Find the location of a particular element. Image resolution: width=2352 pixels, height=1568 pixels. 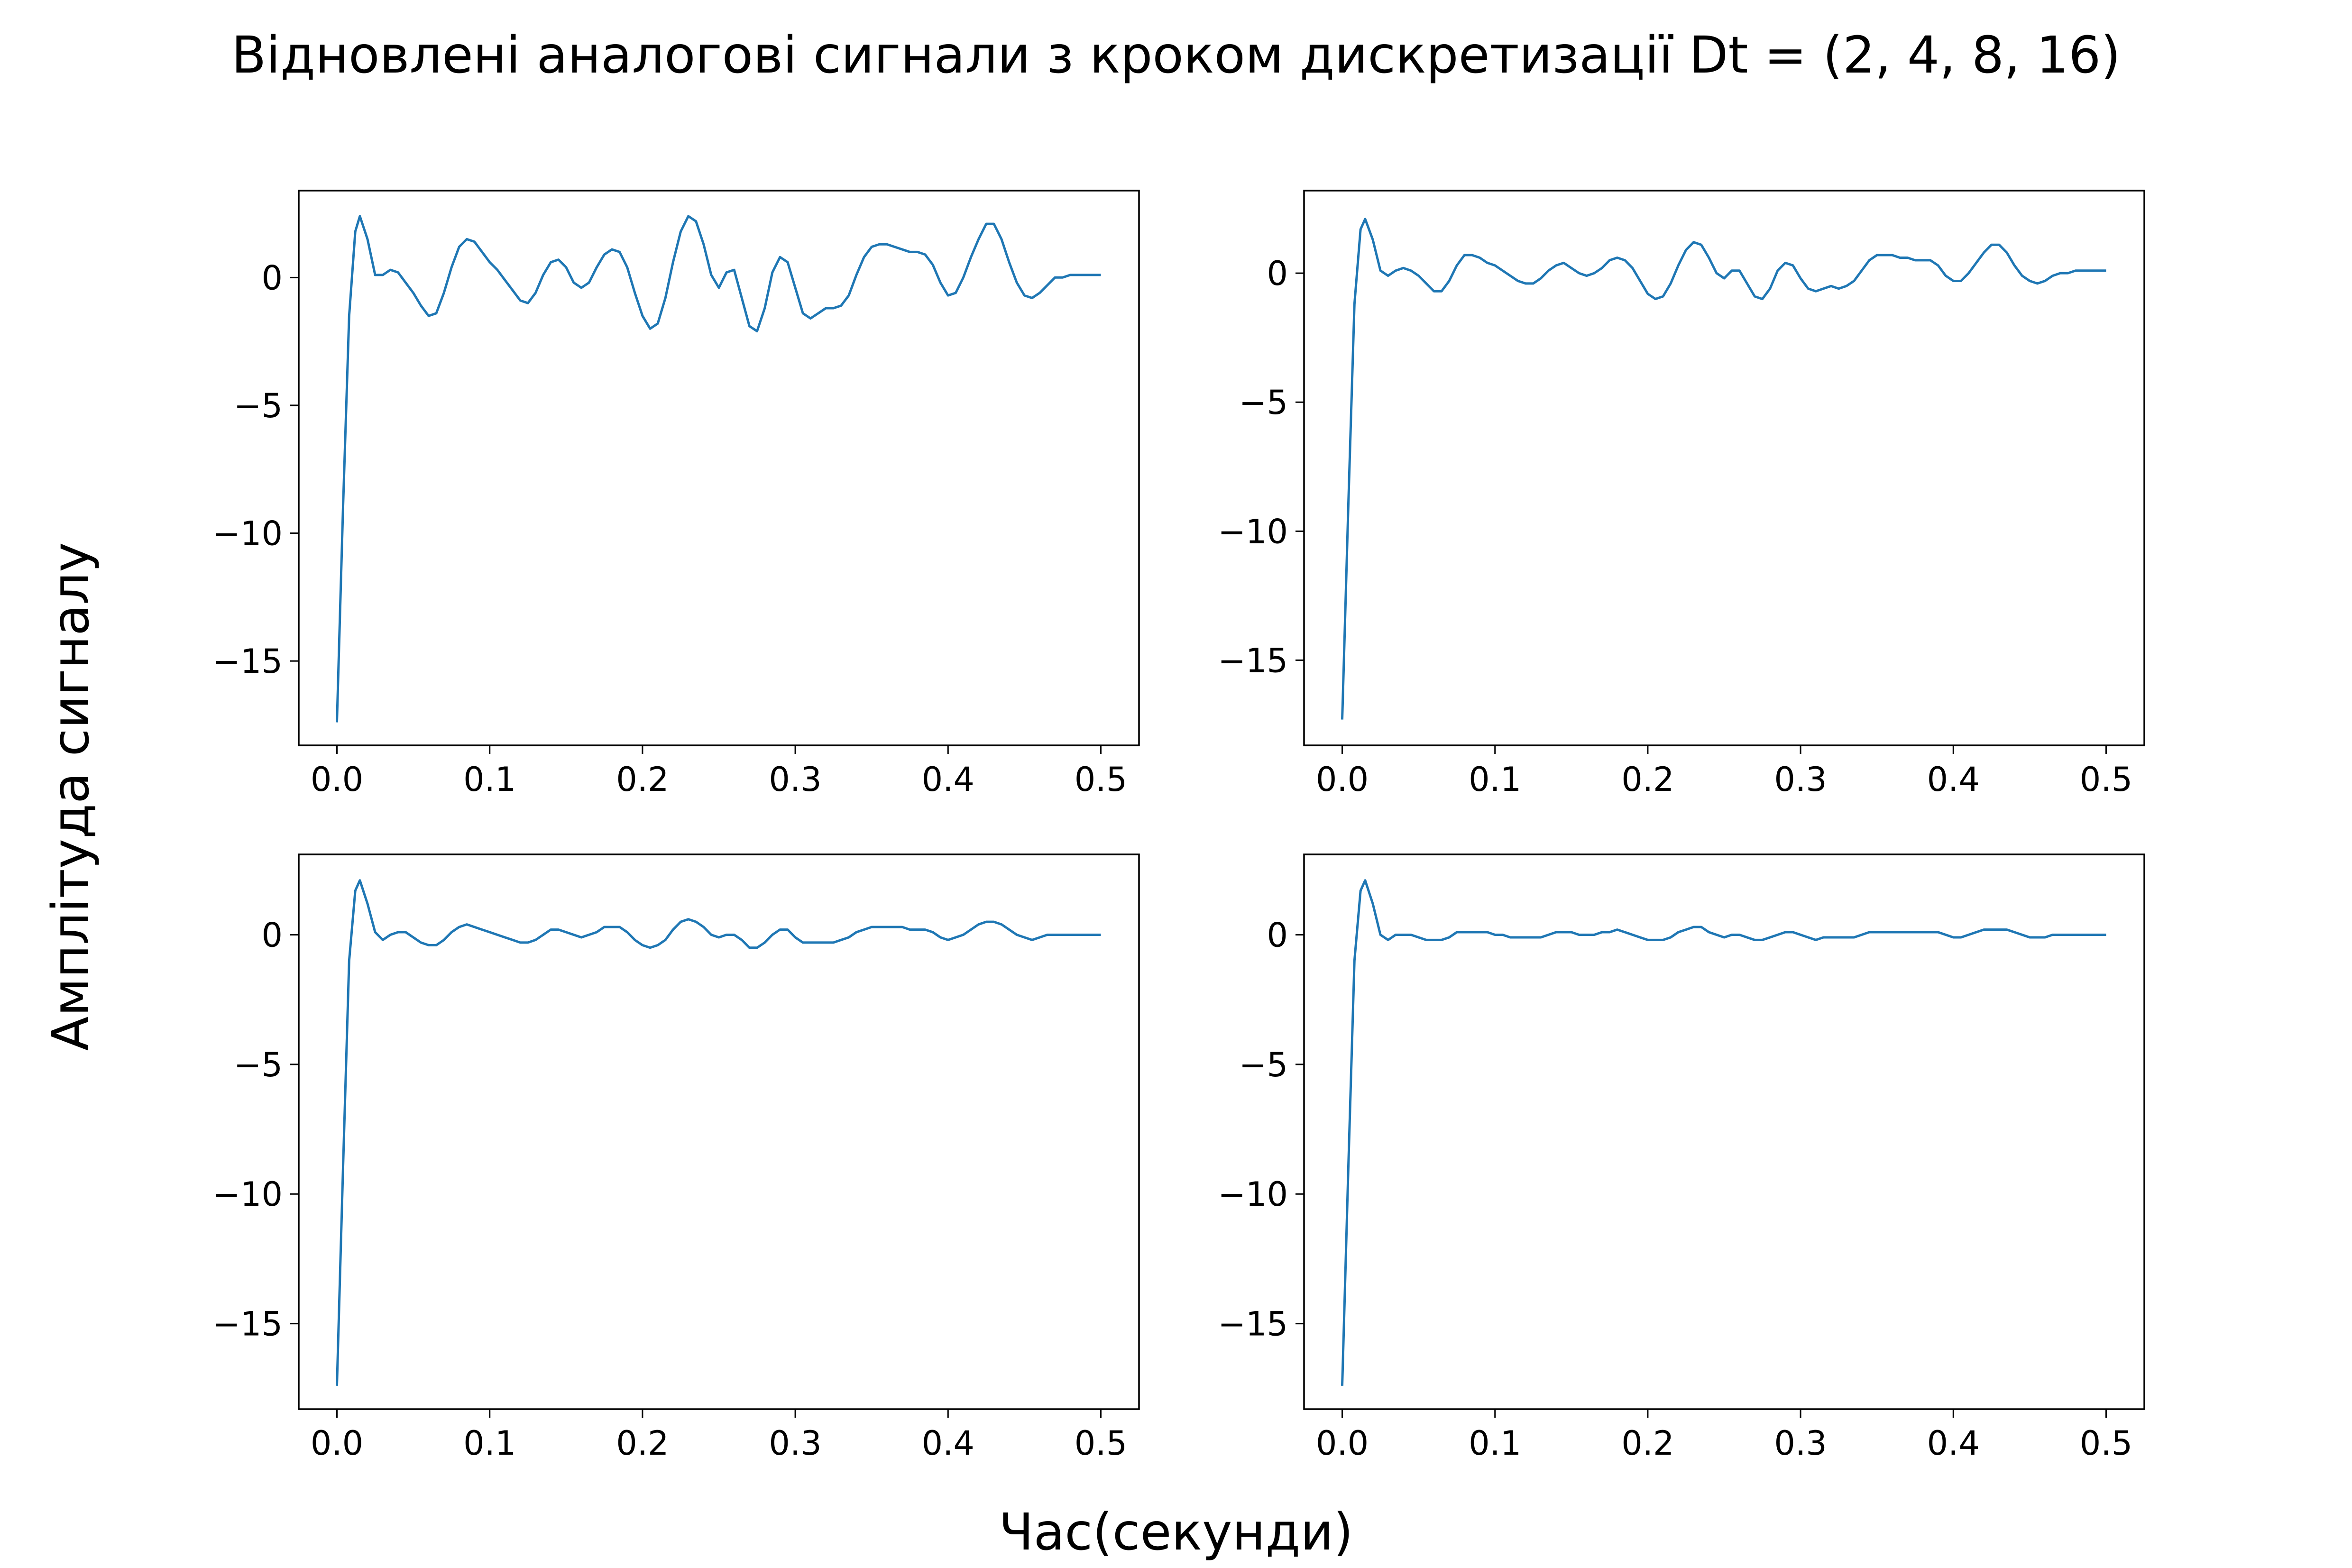

y-axis-label: Амплітуда сигналу is located at coordinates (72, 796).